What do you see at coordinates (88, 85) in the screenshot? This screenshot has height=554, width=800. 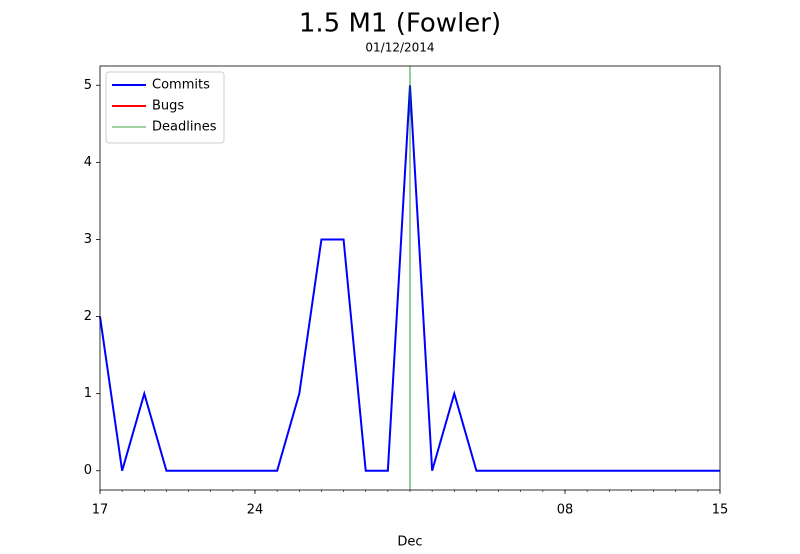 I see `y-tick-label: 5` at bounding box center [88, 85].